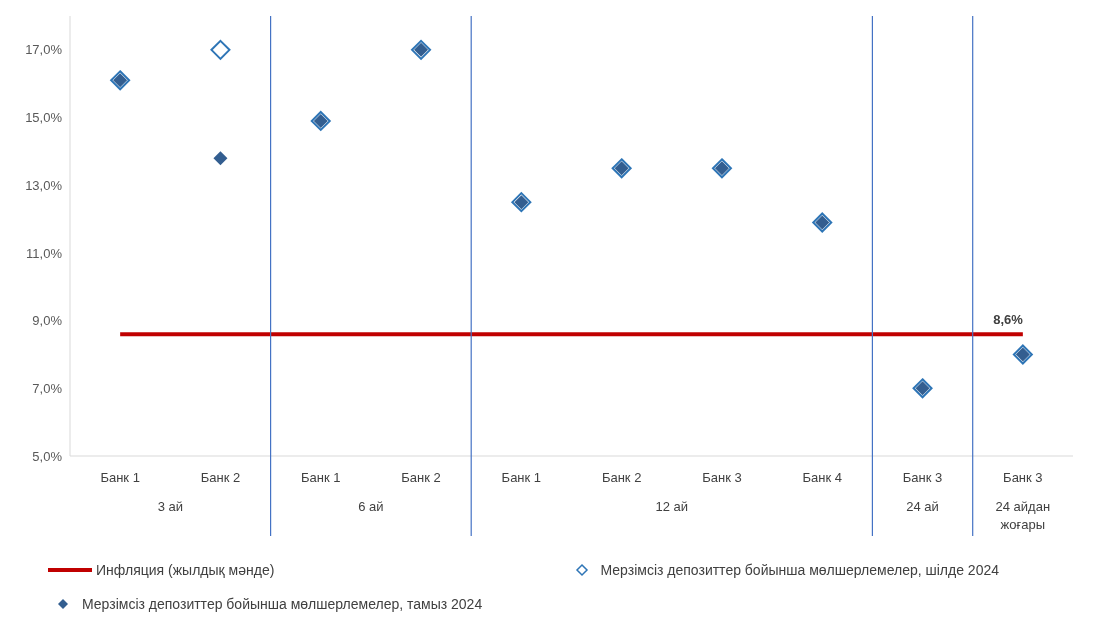 This screenshot has width=1093, height=631. I want to click on y-tick-label: 11,0%, so click(44, 253).